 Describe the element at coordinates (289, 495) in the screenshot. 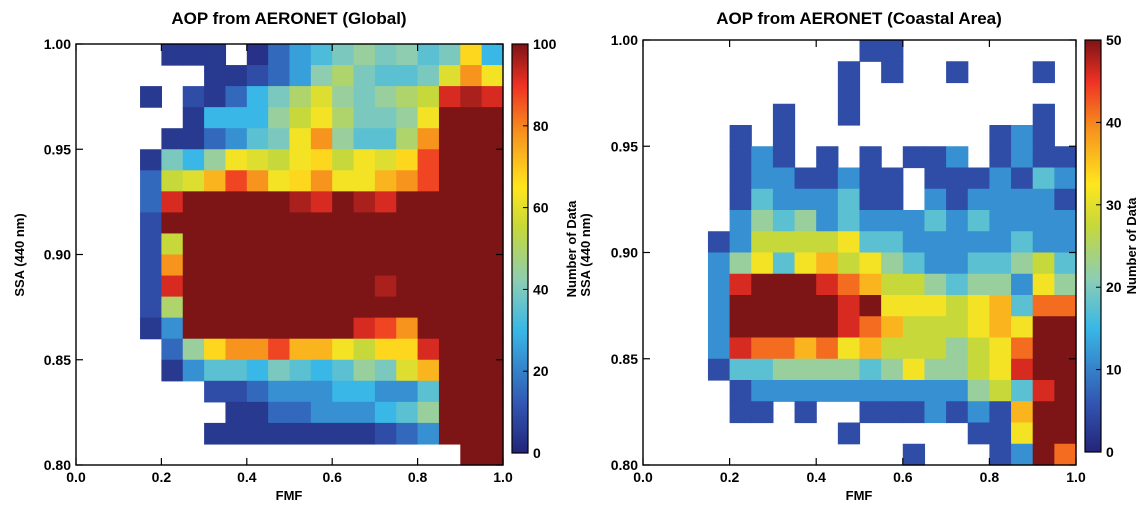

I see `x-axis-label: FMF` at that location.